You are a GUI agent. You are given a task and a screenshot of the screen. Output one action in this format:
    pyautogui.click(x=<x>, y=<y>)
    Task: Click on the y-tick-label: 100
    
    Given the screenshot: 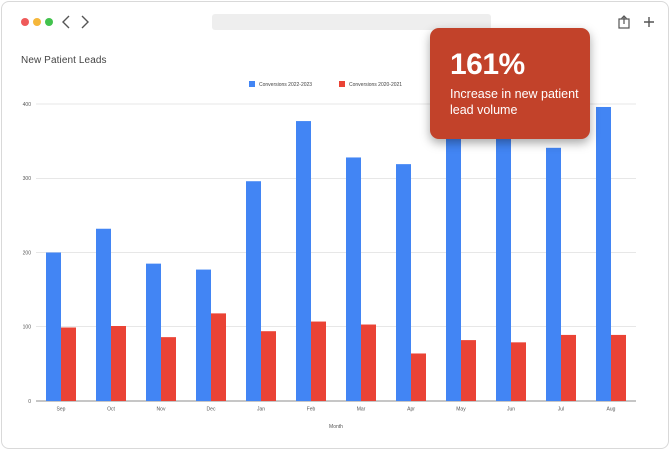 What is the action you would take?
    pyautogui.click(x=27, y=328)
    